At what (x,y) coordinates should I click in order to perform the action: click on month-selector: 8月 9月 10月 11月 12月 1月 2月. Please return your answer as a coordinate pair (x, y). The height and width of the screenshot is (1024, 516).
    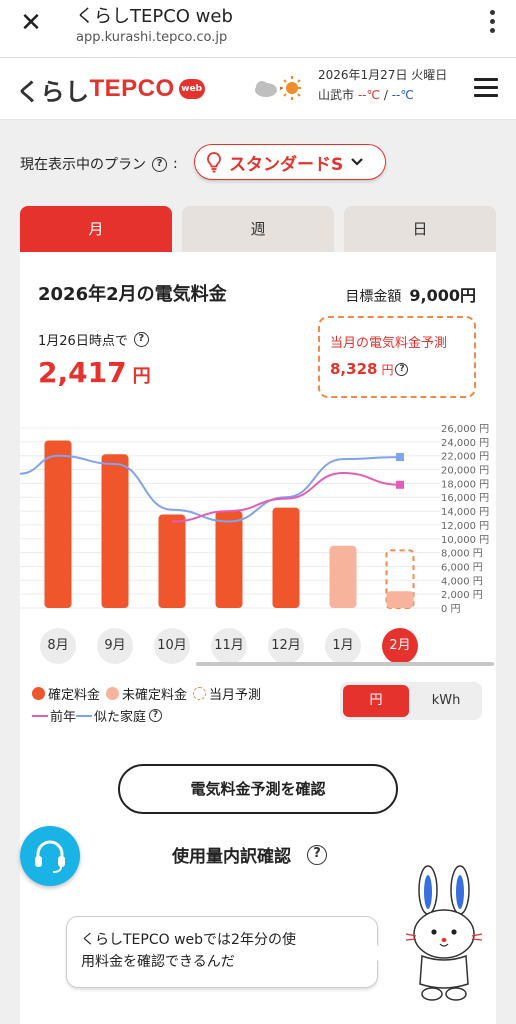
    Looking at the image, I should click on (258, 648).